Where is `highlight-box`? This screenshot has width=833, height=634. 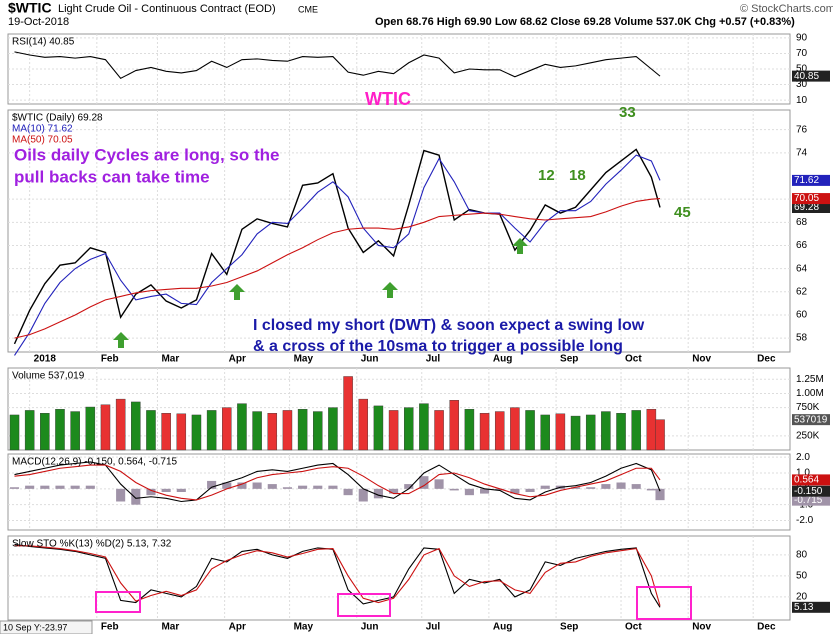
highlight-box is located at coordinates (364, 605).